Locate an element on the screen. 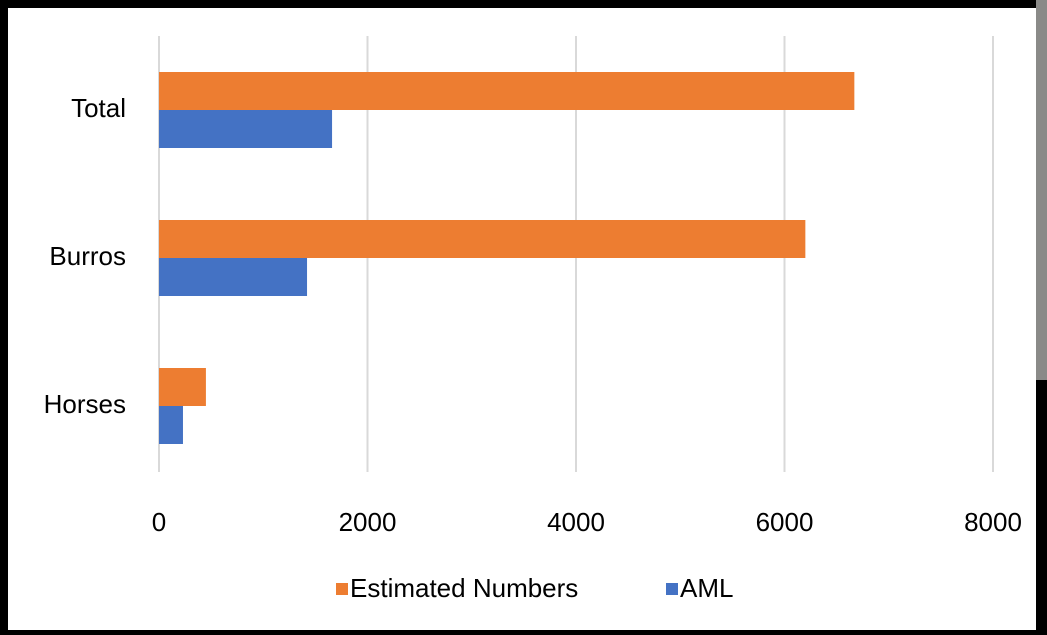 The height and width of the screenshot is (635, 1047). legend-label: AML is located at coordinates (706, 588).